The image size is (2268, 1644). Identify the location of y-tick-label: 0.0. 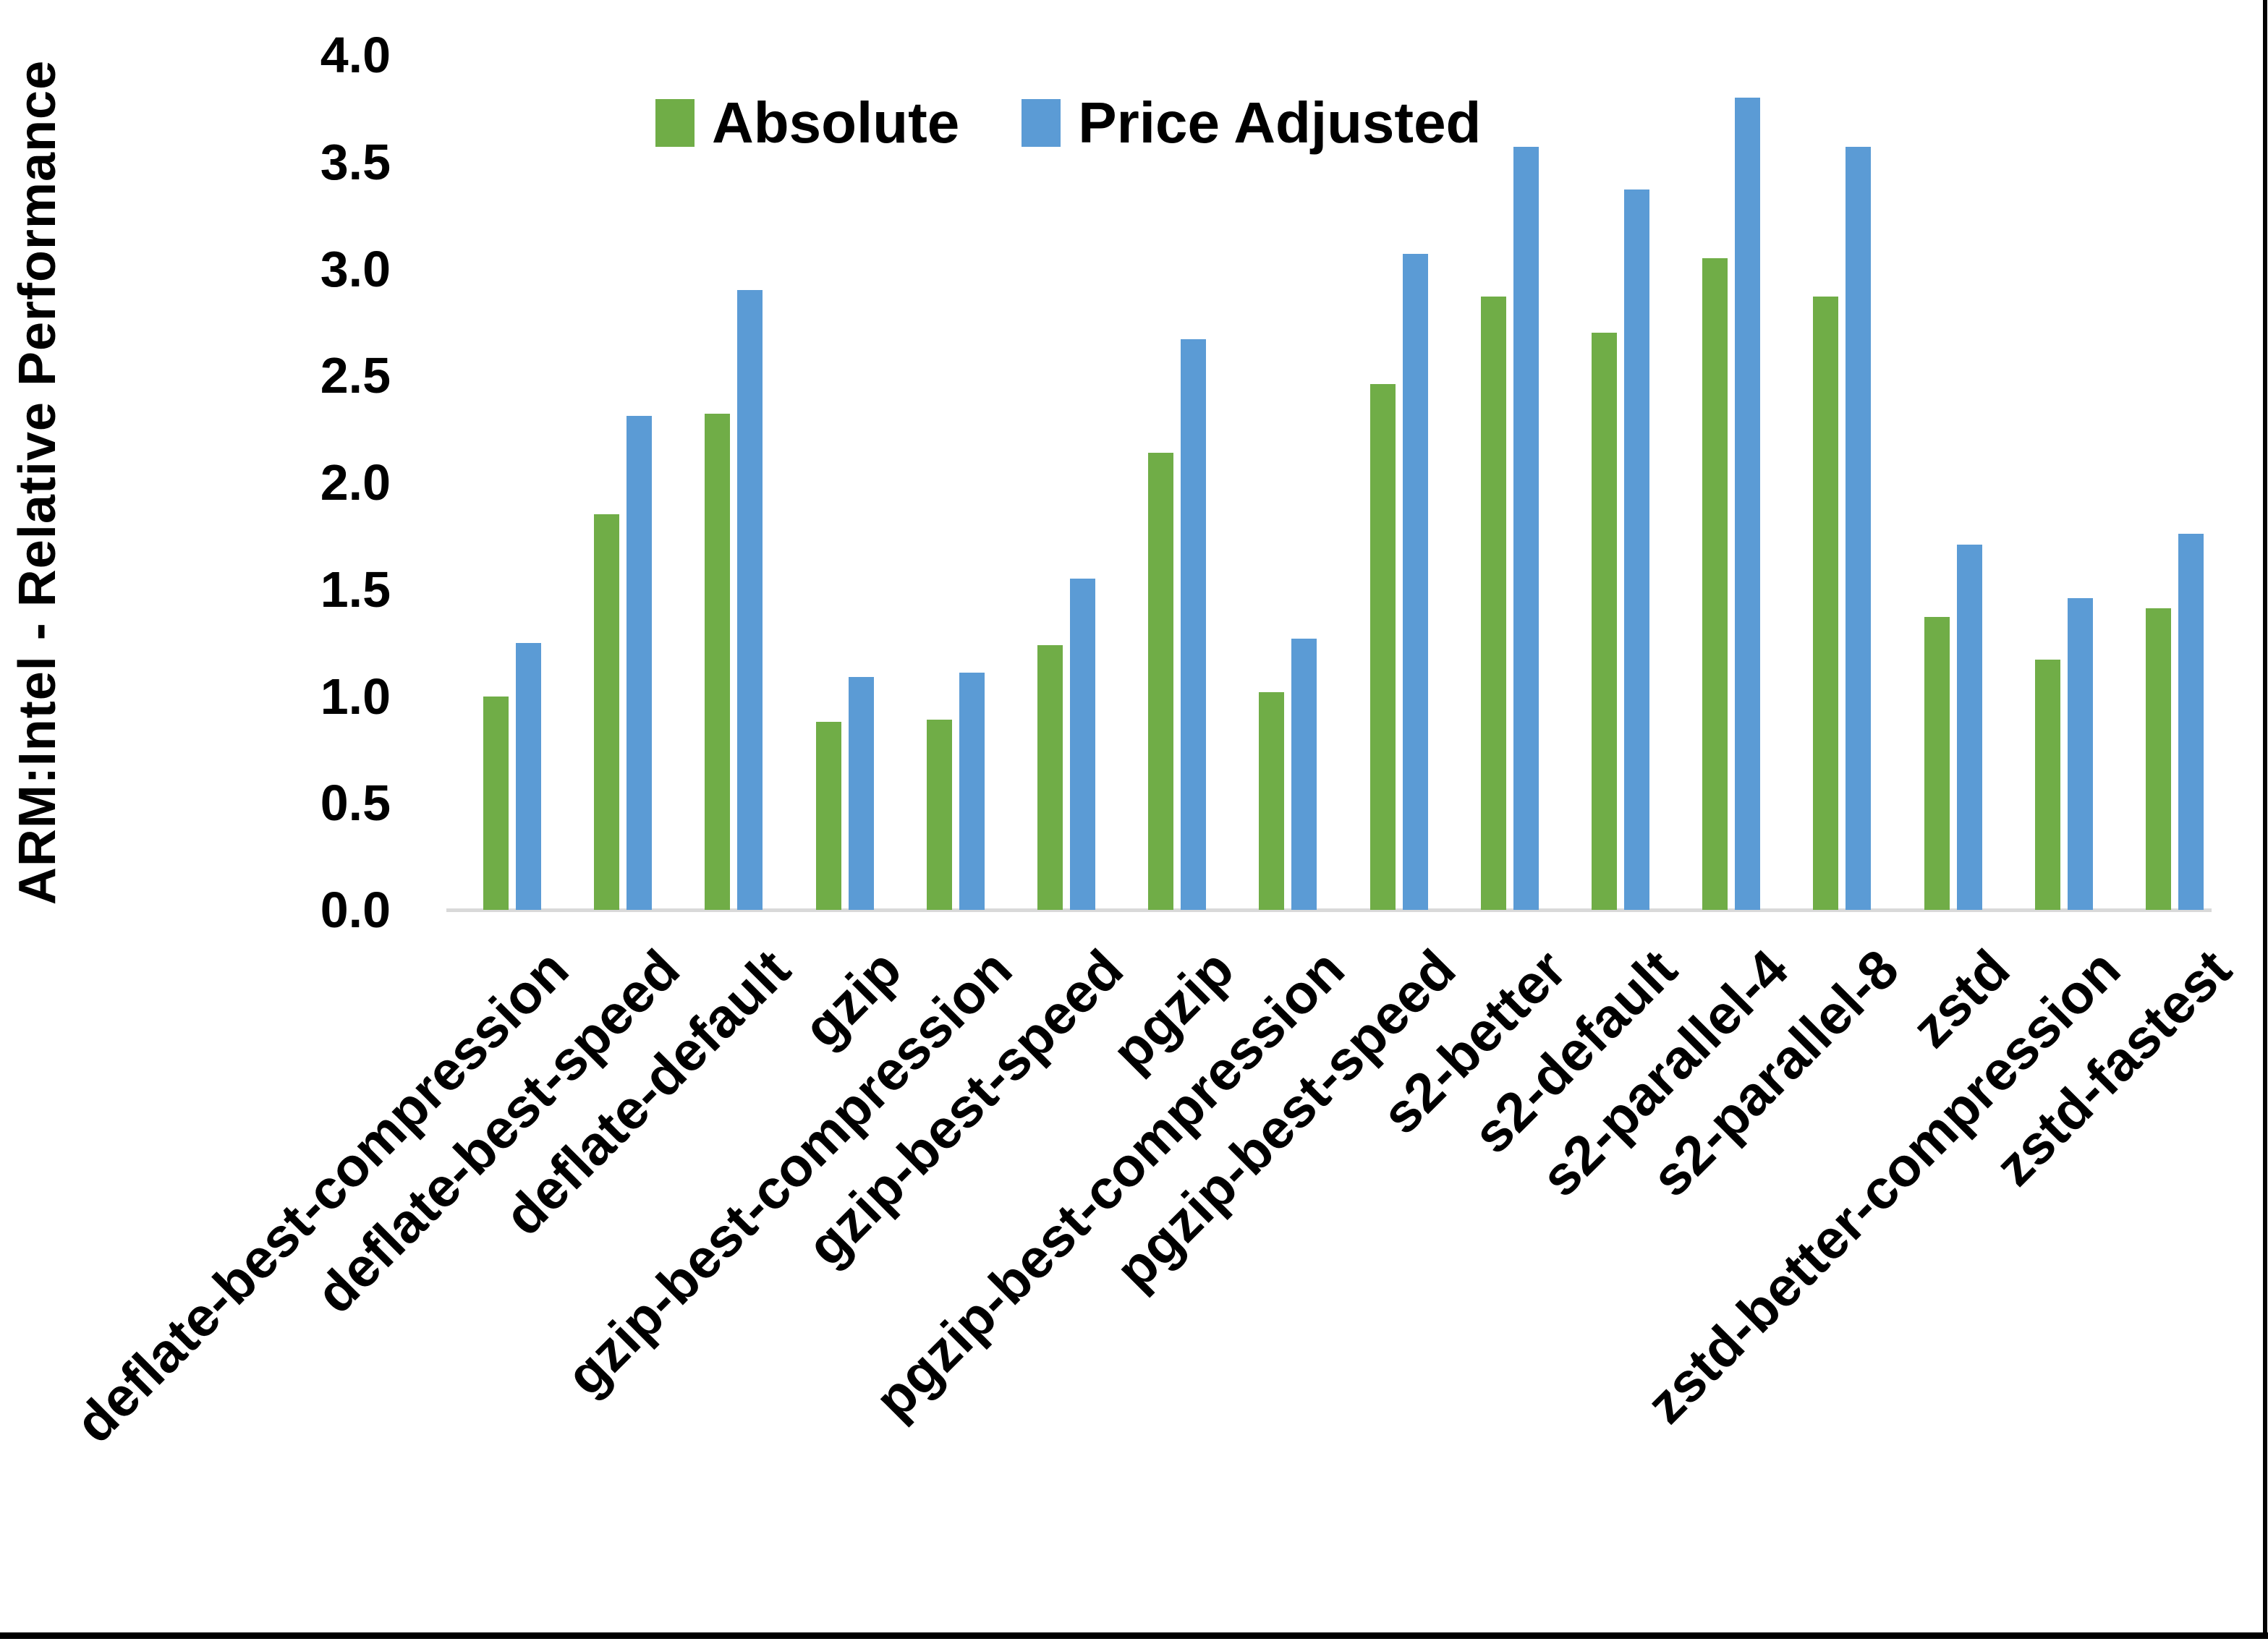
(355, 910).